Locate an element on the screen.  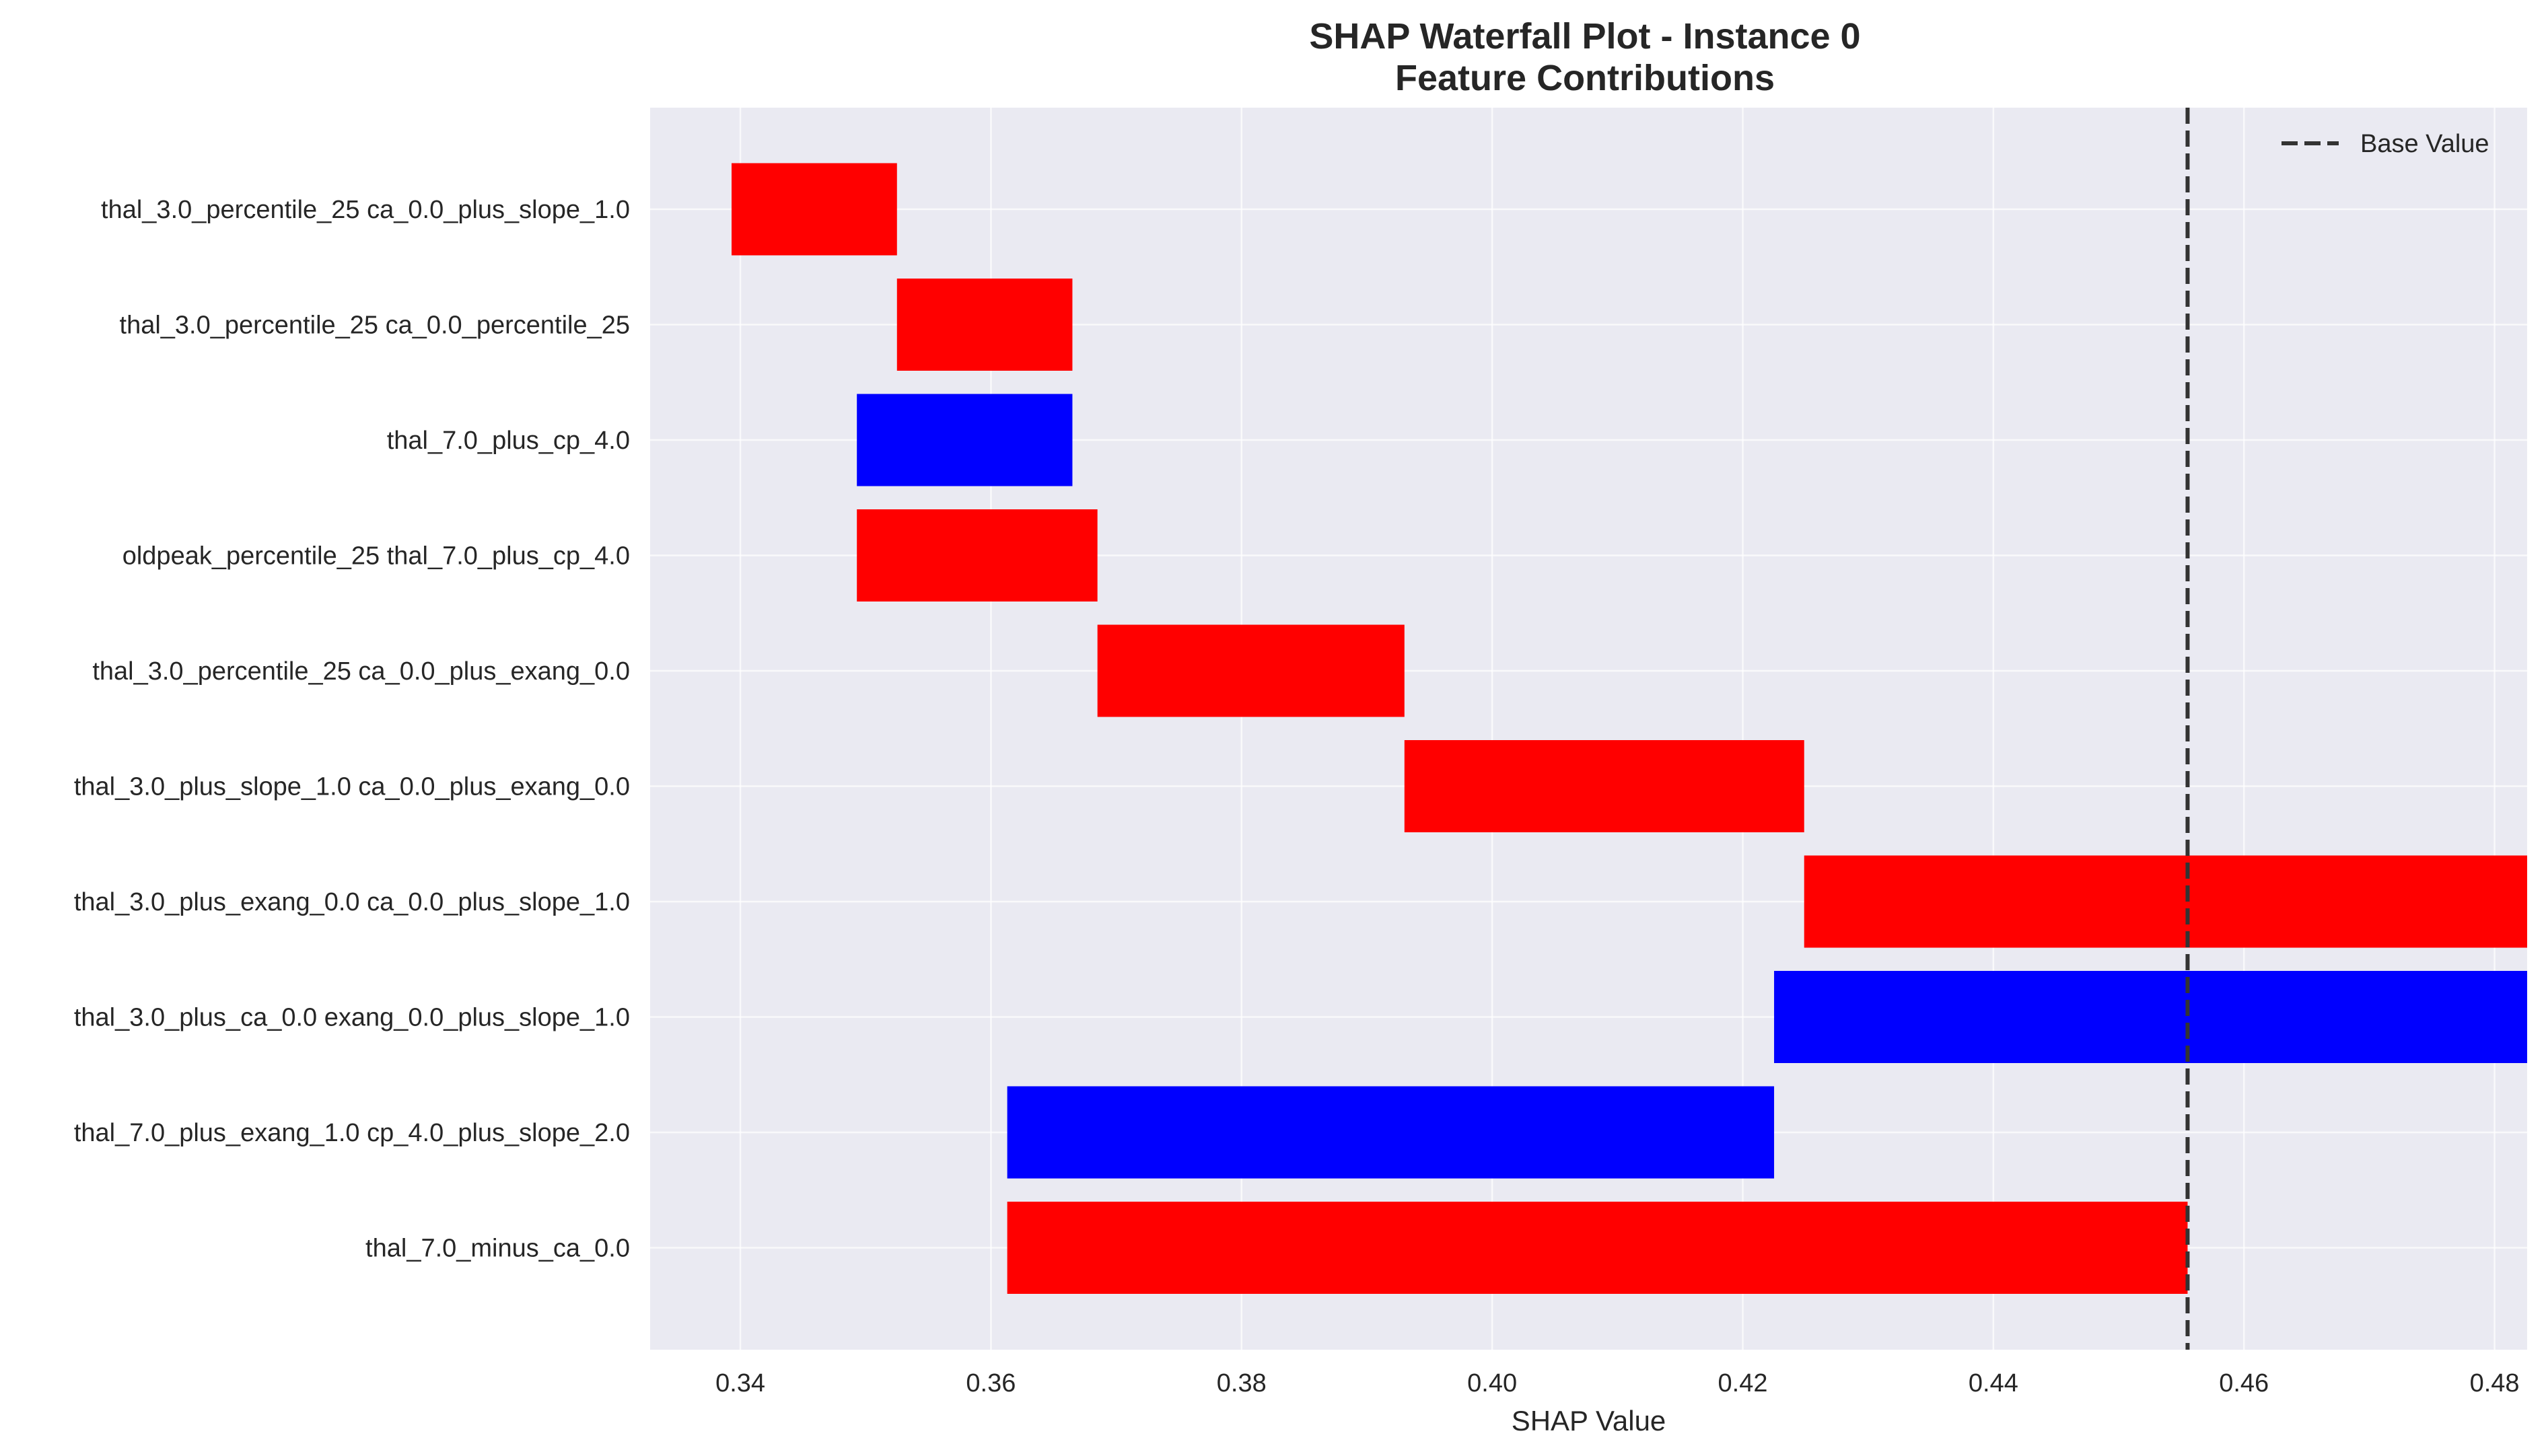
x-axis-label: SHAP Value is located at coordinates (1589, 1420).